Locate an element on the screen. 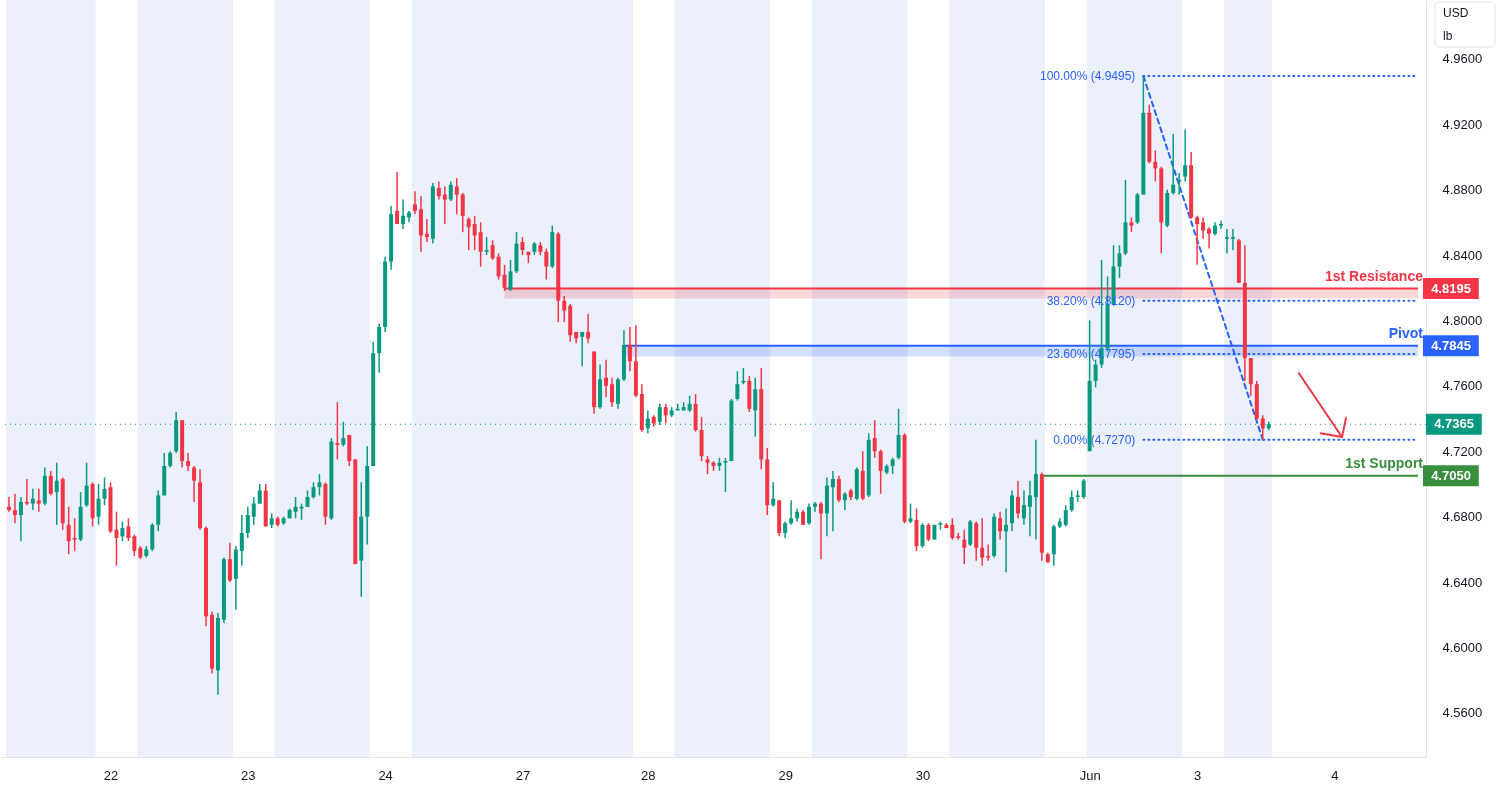 The image size is (1501, 800). series-label: 100.00% (4.9495) is located at coordinates (1087, 76).